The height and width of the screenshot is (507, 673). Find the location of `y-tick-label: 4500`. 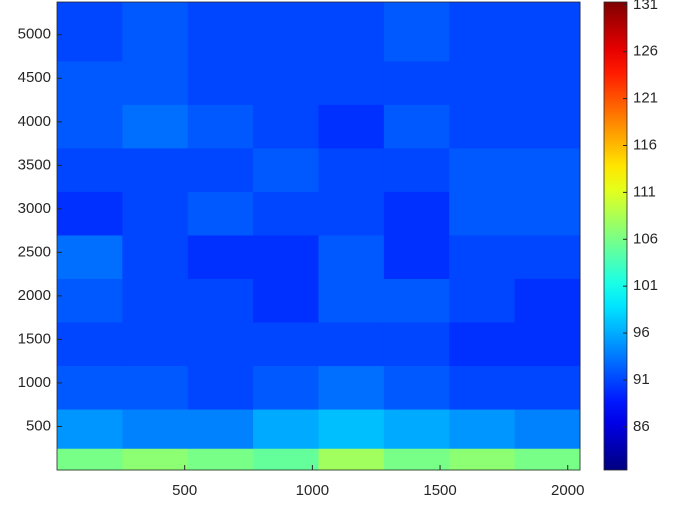

y-tick-label: 4500 is located at coordinates (34, 77).